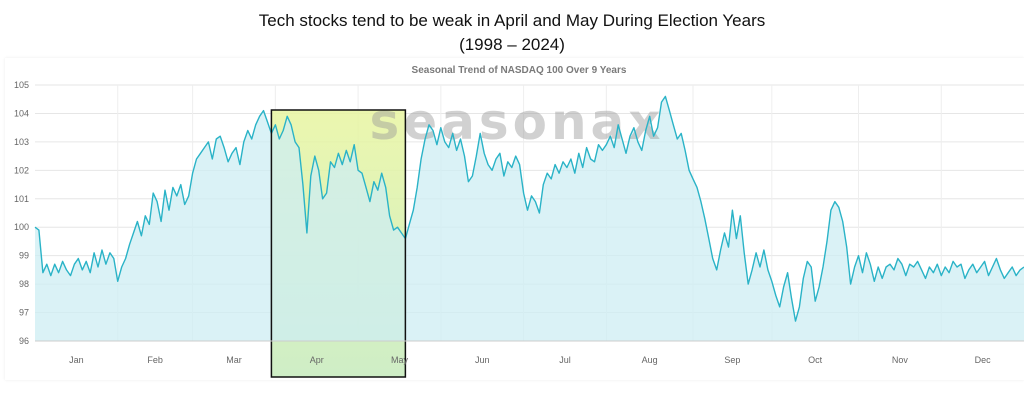 This screenshot has width=1024, height=414. What do you see at coordinates (21, 85) in the screenshot?
I see `y-tick-label: 105` at bounding box center [21, 85].